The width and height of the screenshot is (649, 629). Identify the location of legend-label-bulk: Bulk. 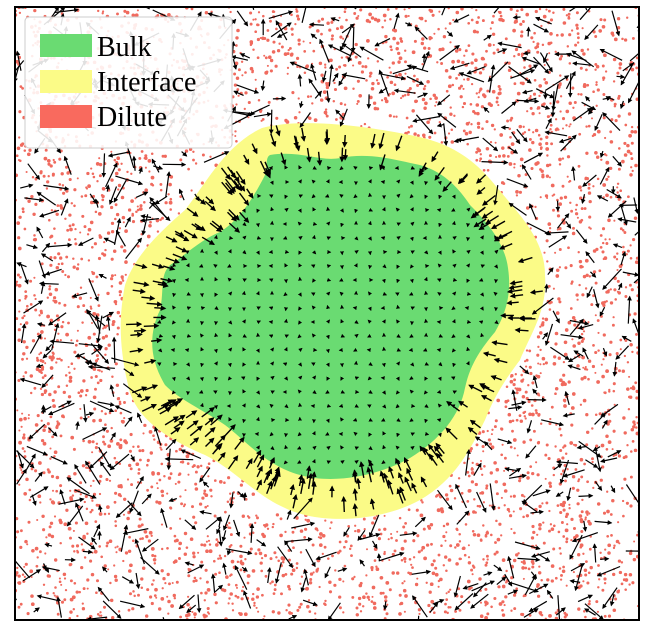
(124, 47).